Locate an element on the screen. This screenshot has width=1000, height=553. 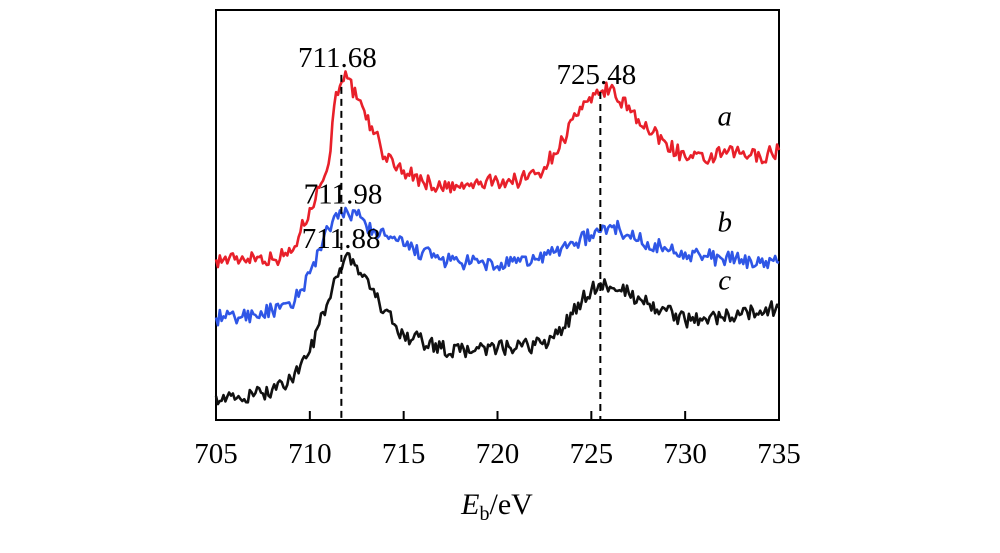
x-tick-label-735: 735 is located at coordinates (779, 454).